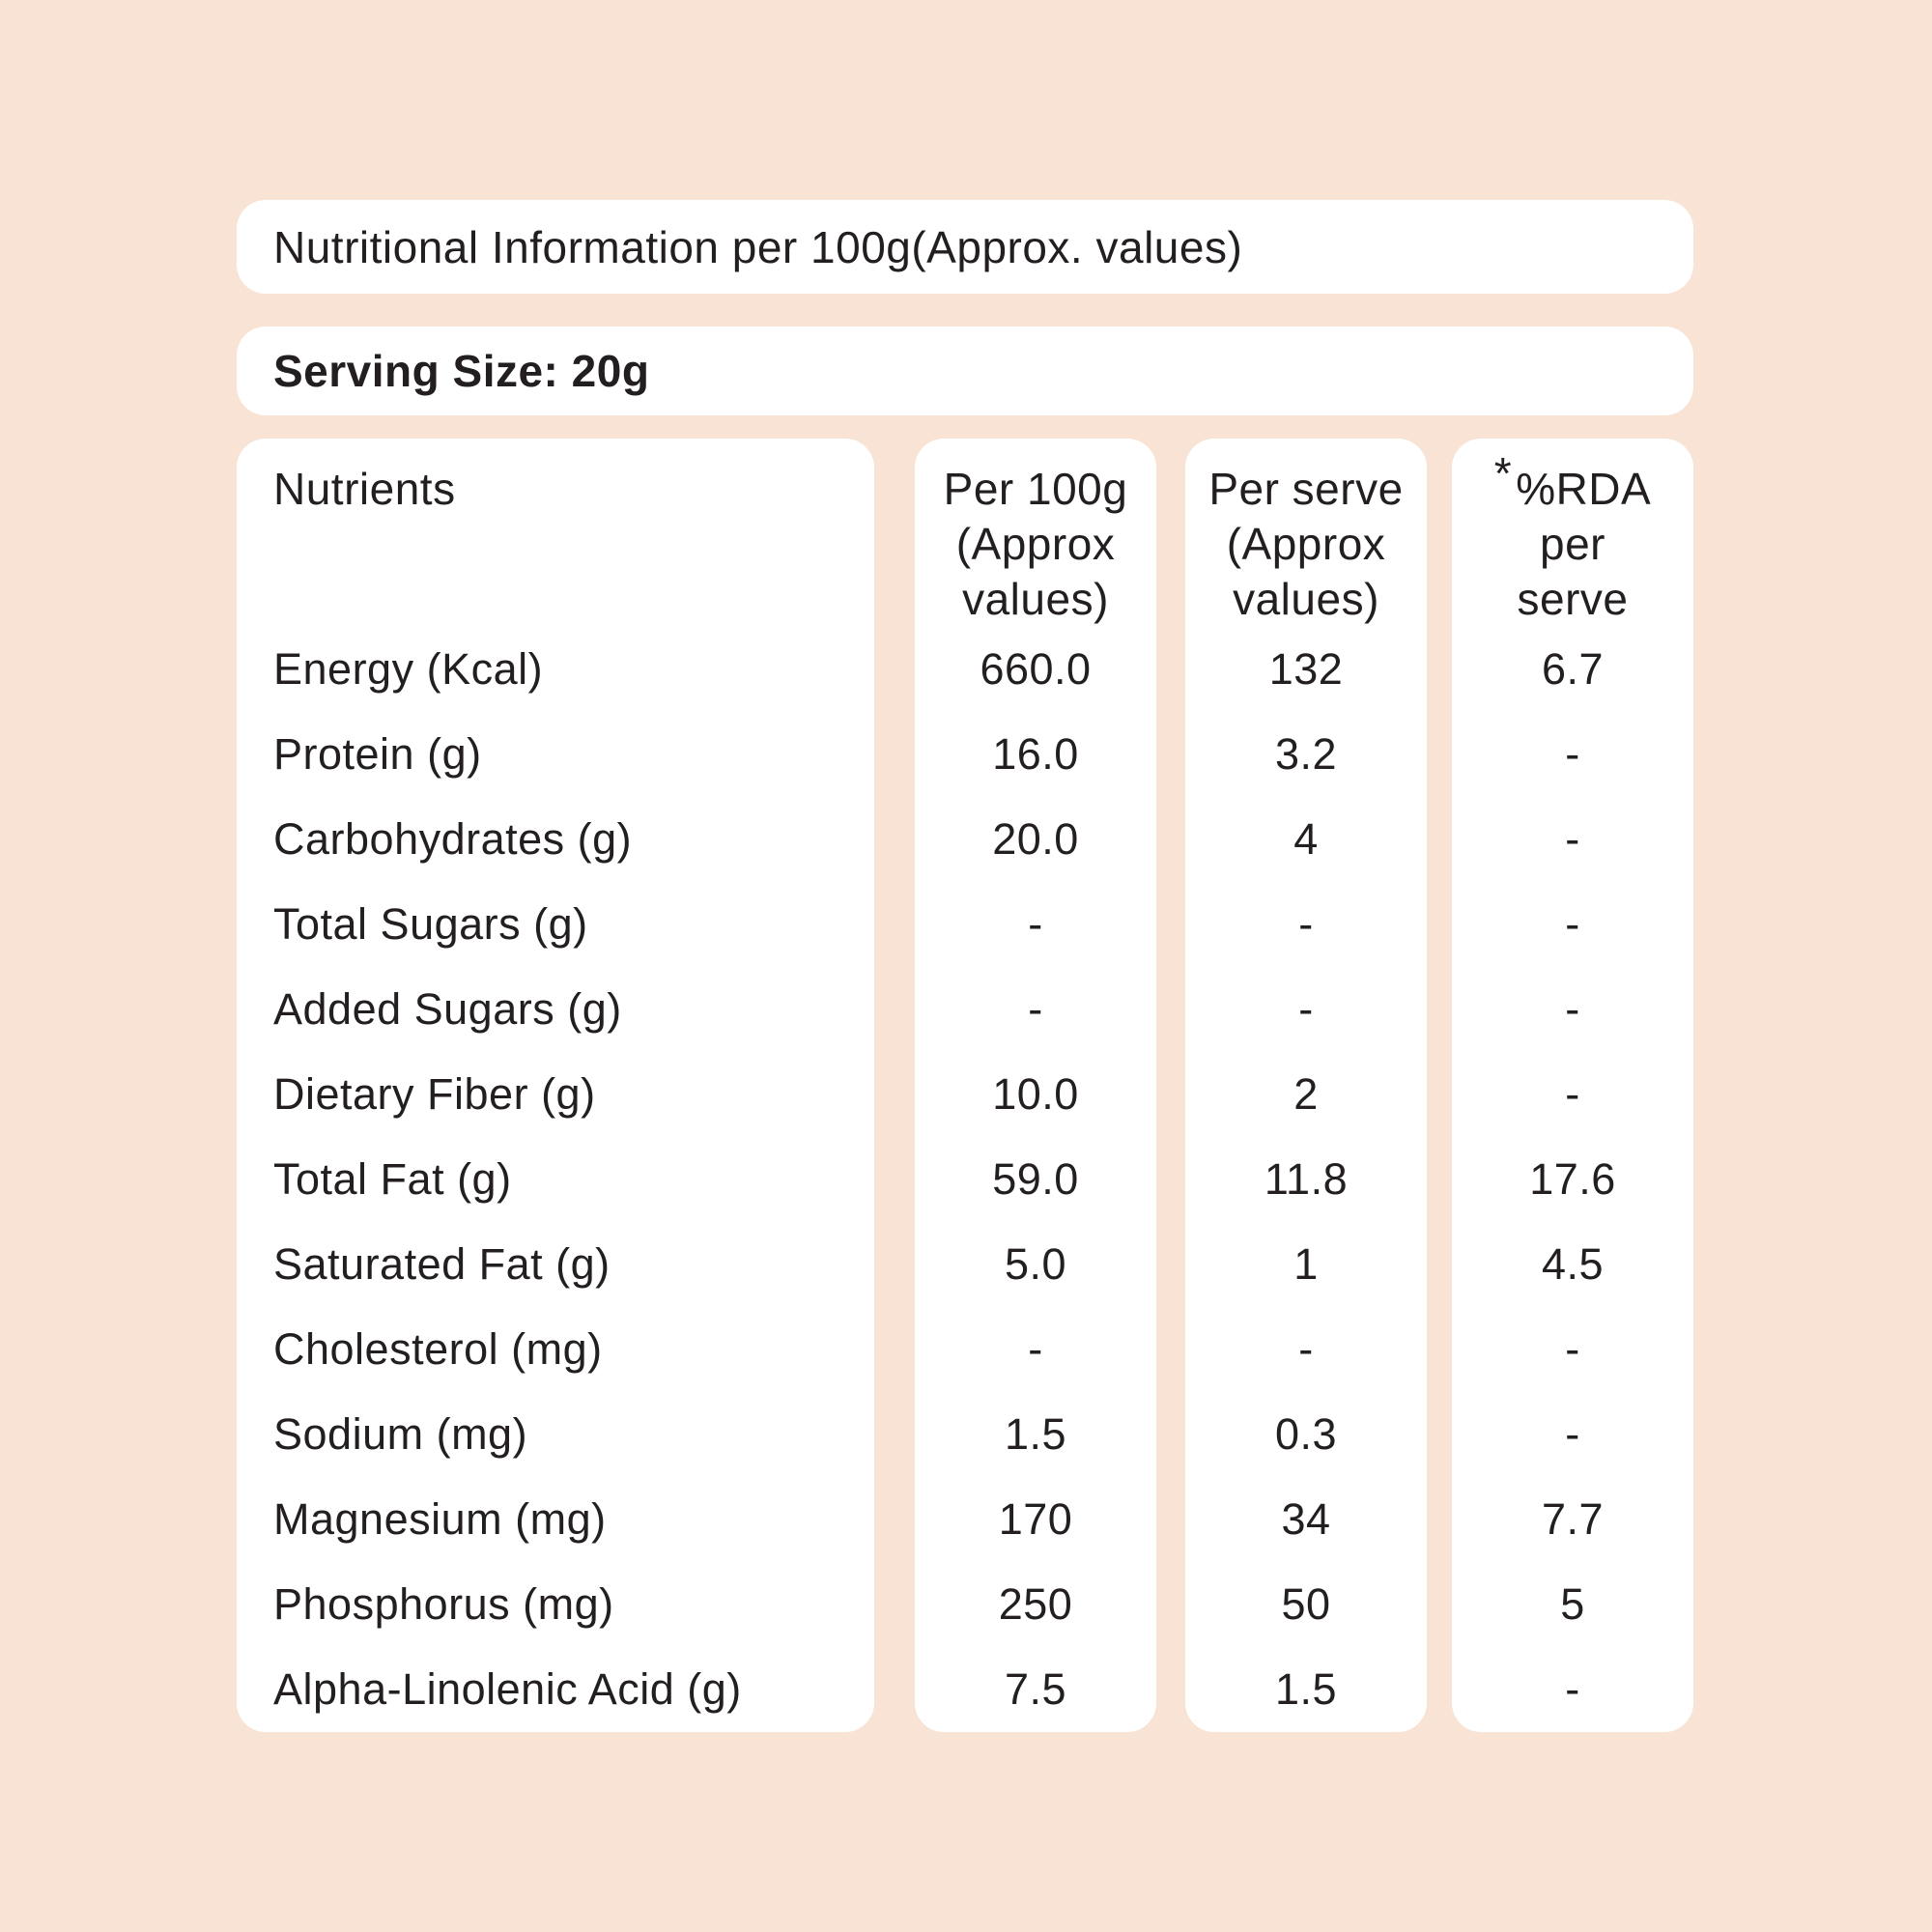  Describe the element at coordinates (1572, 544) in the screenshot. I see `rda-header-line-2: per` at that location.